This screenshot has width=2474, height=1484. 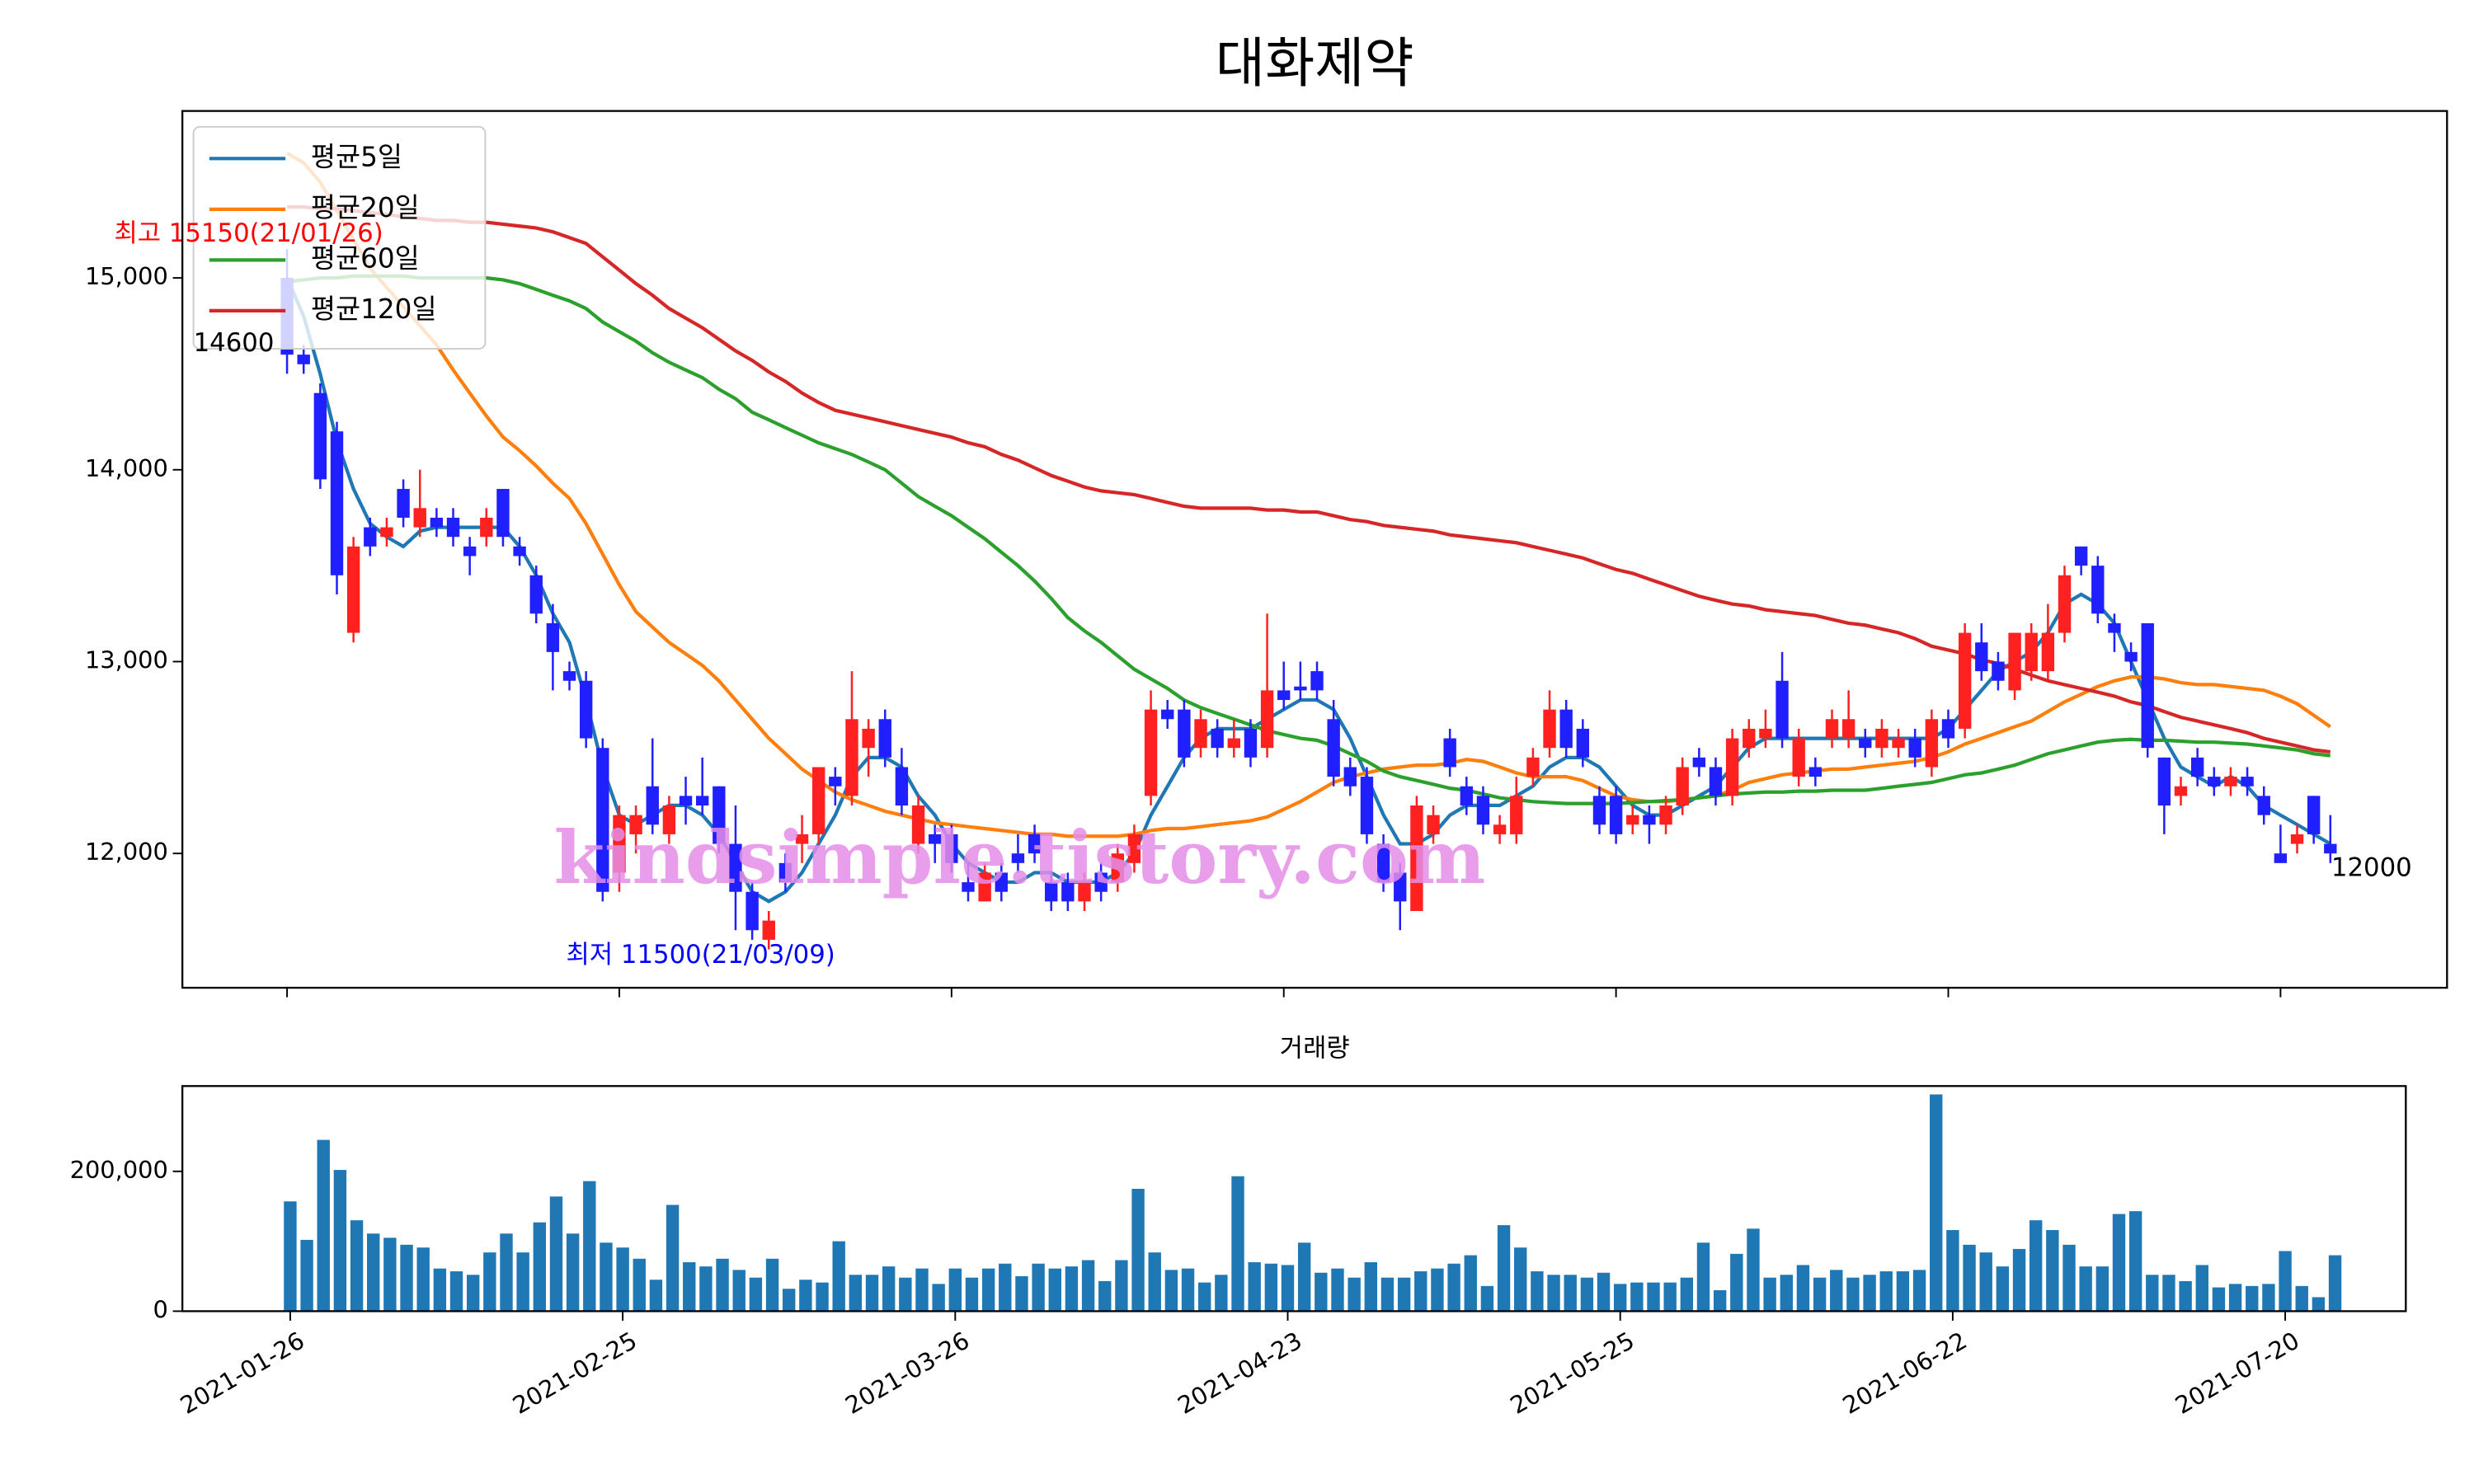 I want to click on y-tick-label: 13,000, so click(x=126, y=660).